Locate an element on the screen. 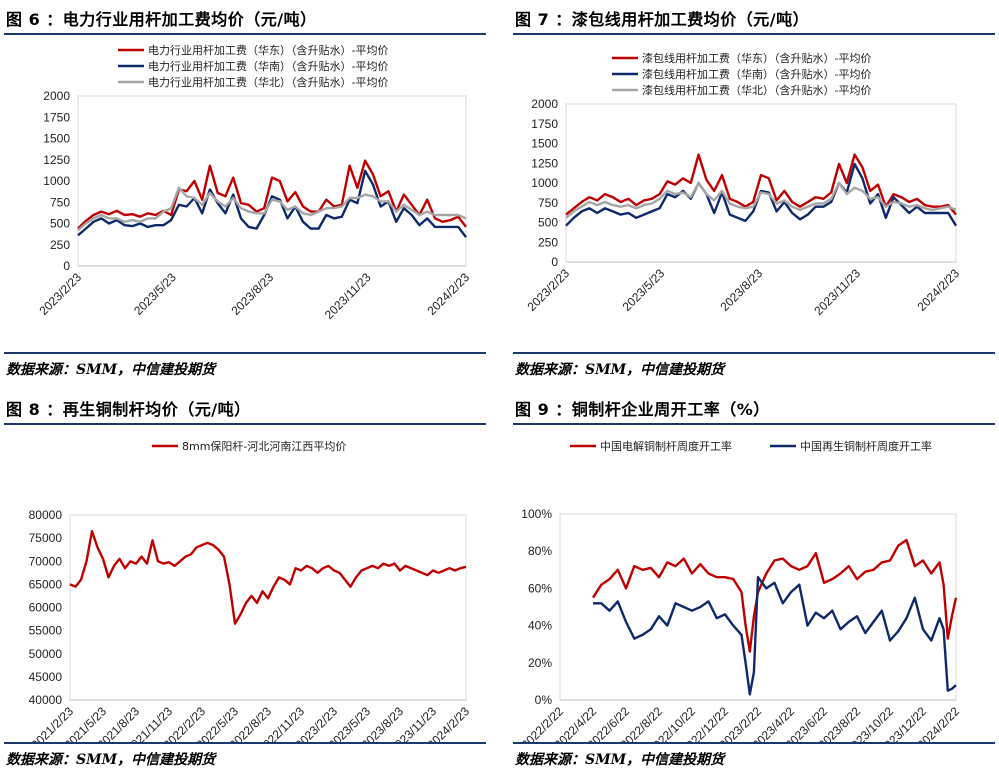 Image resolution: width=999 pixels, height=780 pixels. y-tick-label: 40% is located at coordinates (540, 626).